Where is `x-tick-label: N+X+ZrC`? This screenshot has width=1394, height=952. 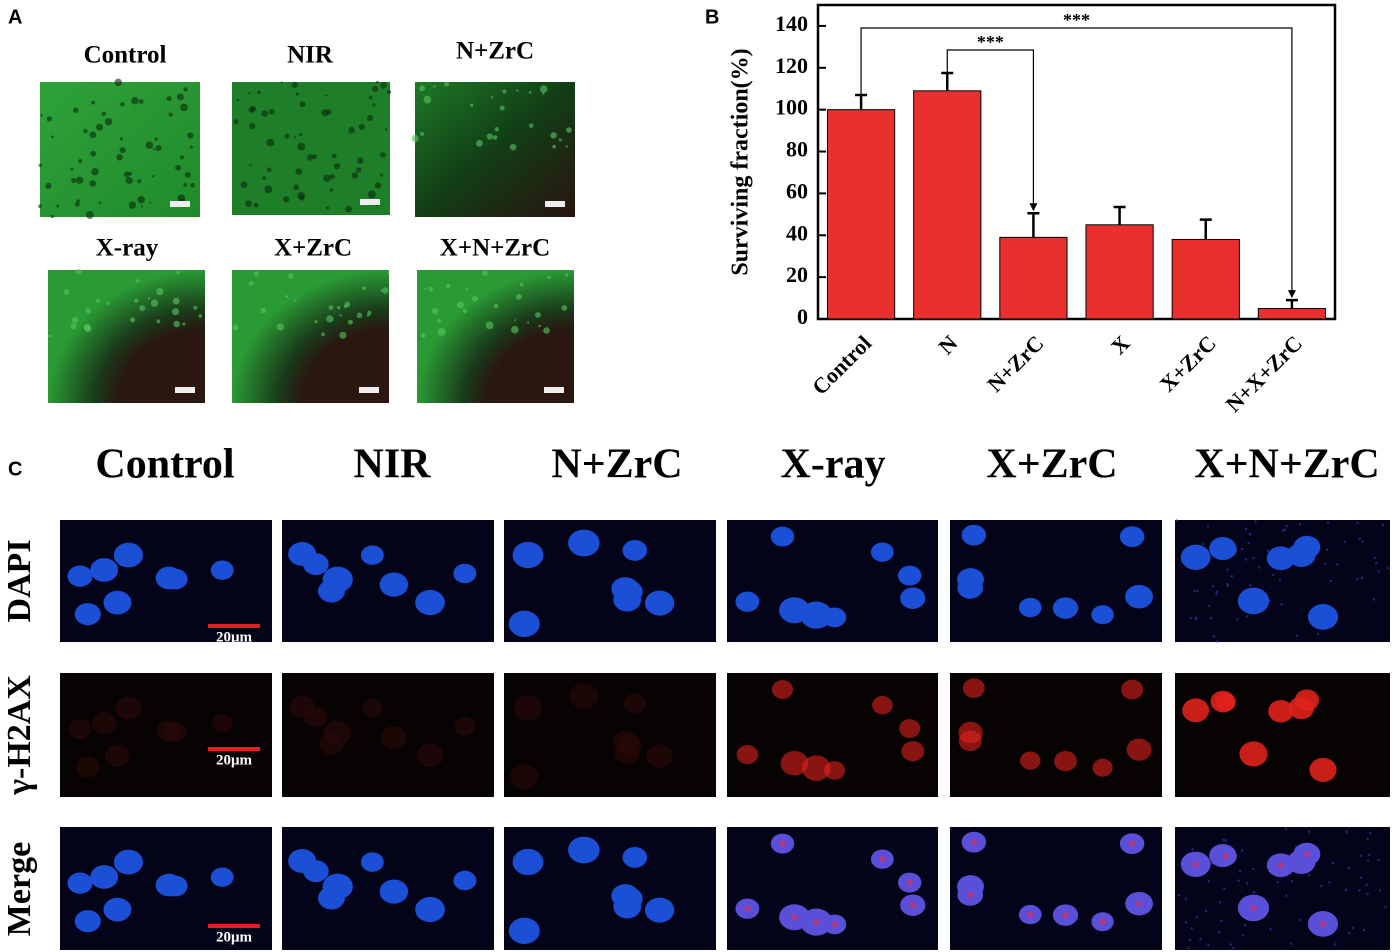 x-tick-label: N+X+ZrC is located at coordinates (1264, 373).